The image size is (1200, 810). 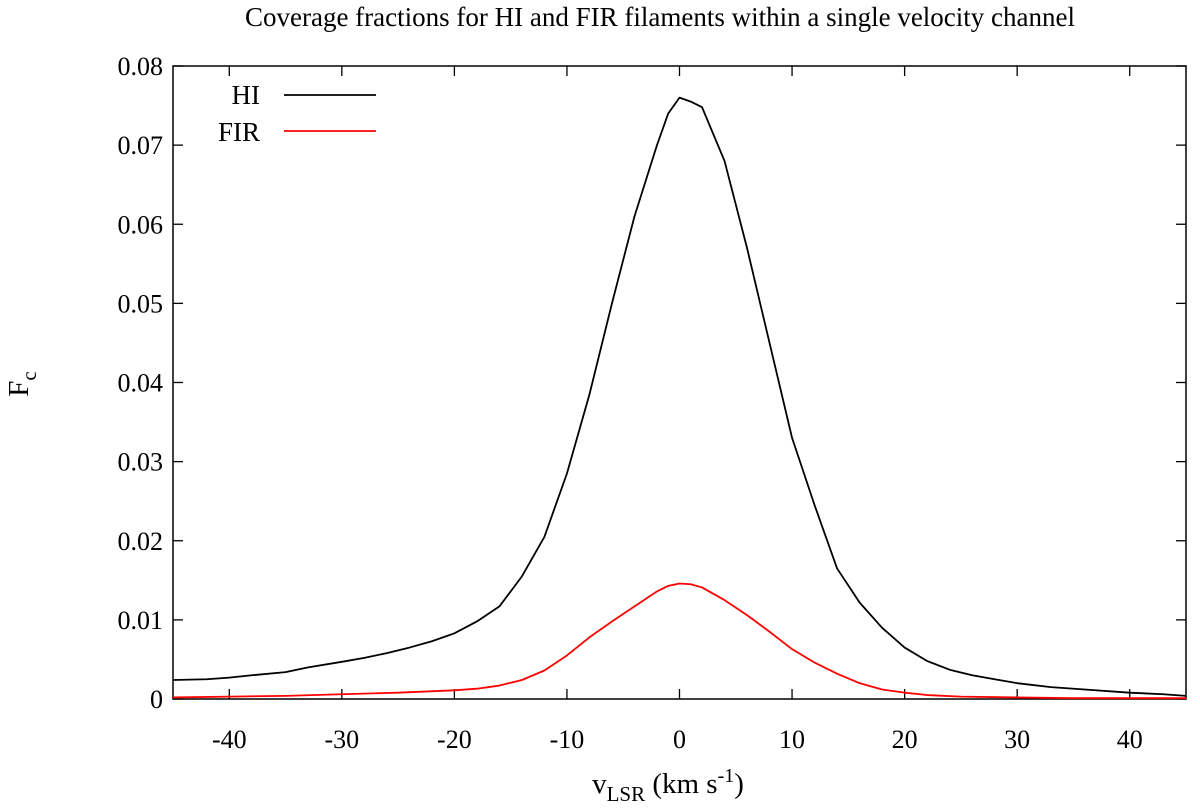 What do you see at coordinates (141, 303) in the screenshot?
I see `y-tick-label: 0.05` at bounding box center [141, 303].